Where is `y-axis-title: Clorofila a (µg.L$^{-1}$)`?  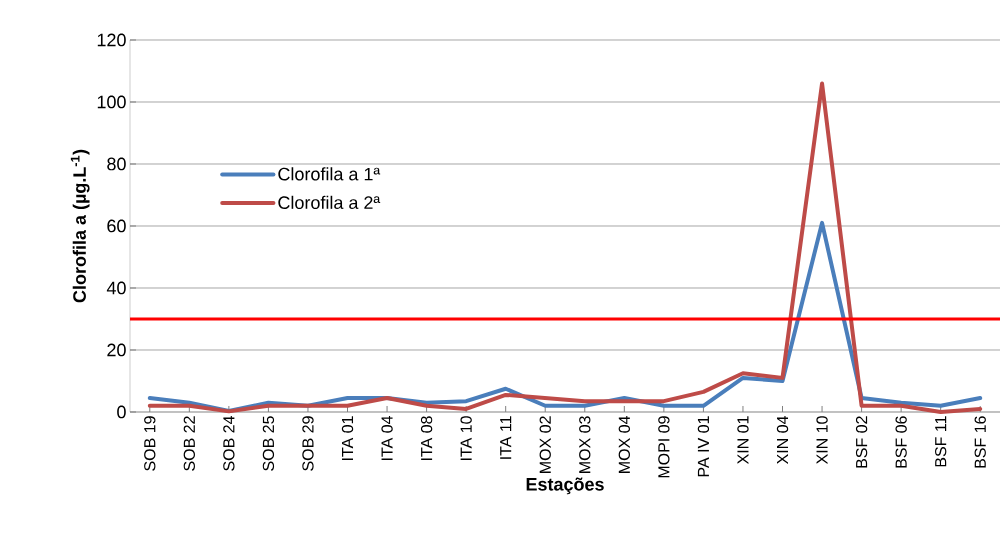 y-axis-title: Clorofila a (µg.L$^{-1}$) is located at coordinates (80, 226).